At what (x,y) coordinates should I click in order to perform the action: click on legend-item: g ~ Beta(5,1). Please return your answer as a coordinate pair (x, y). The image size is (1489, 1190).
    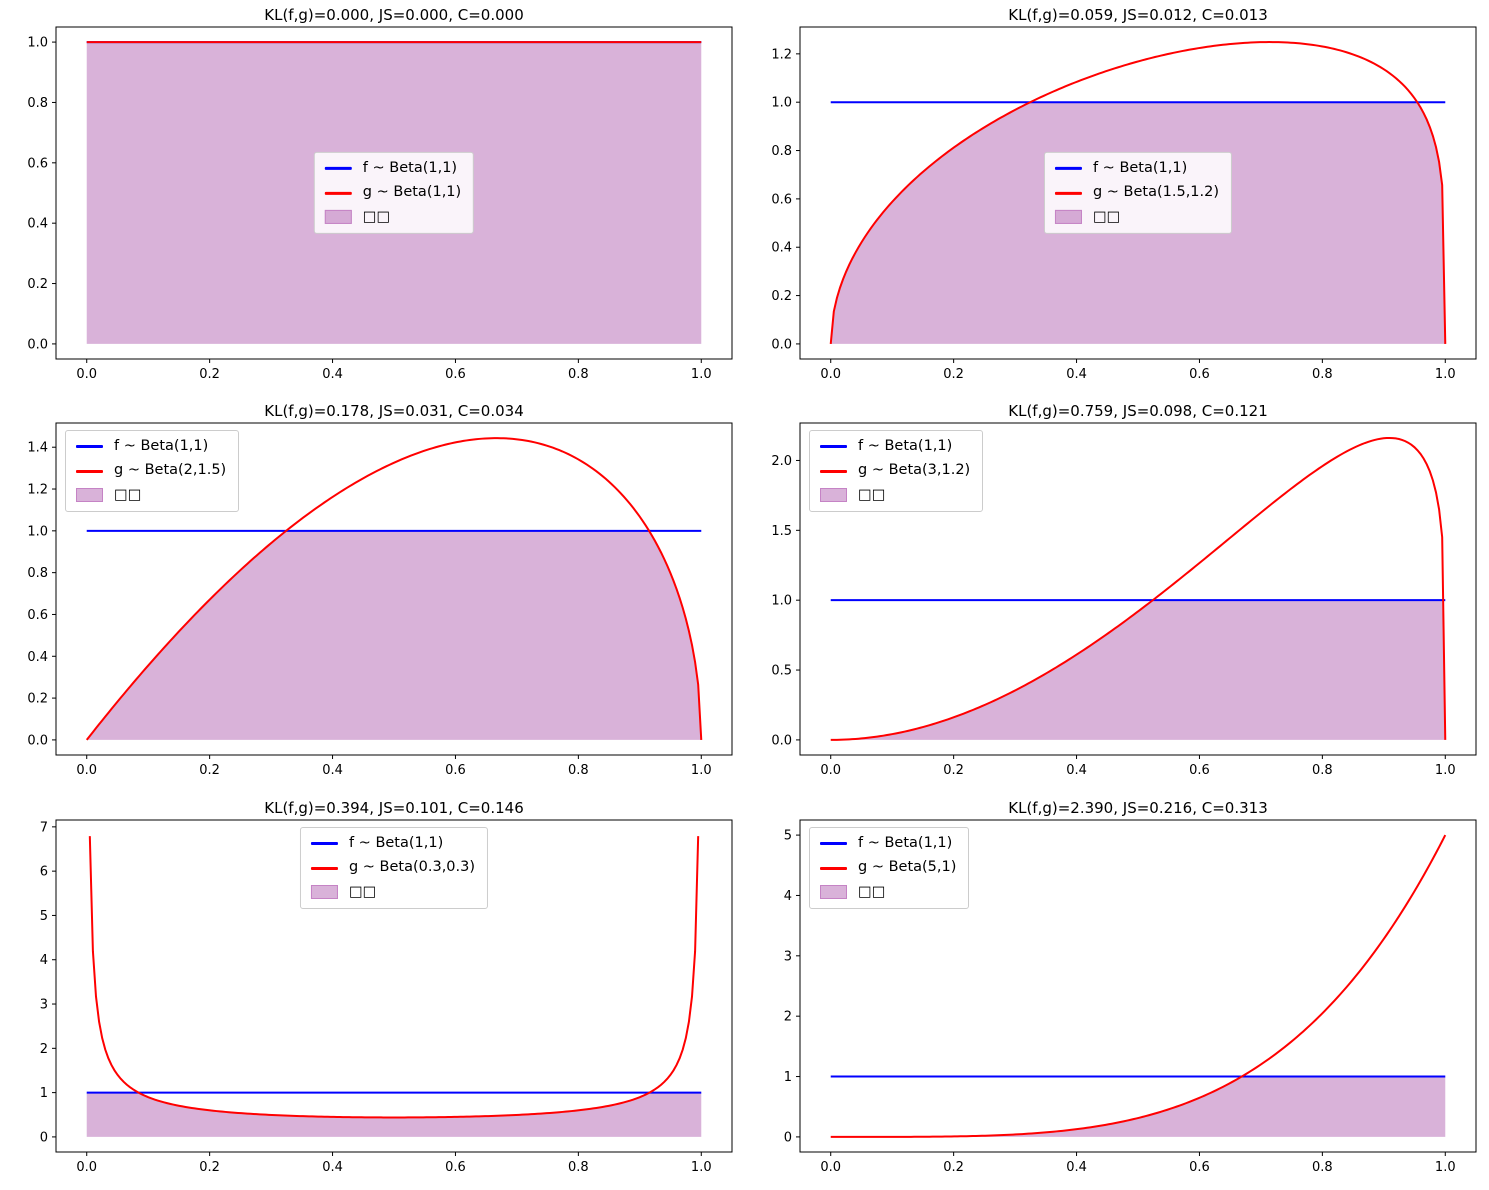
    Looking at the image, I should click on (888, 867).